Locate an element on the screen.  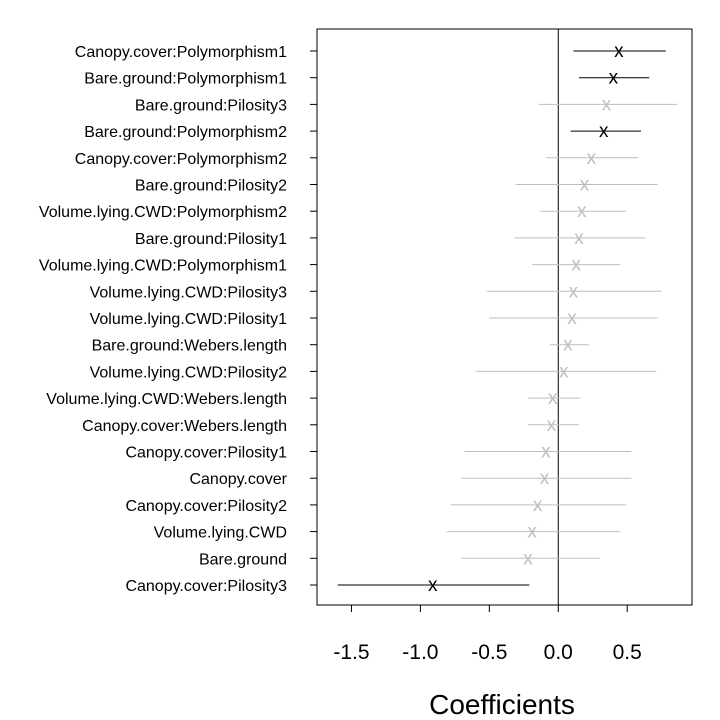
x-axis: -1.5 -1.0 -0.5 0.0 0.5 is located at coordinates (487, 634).